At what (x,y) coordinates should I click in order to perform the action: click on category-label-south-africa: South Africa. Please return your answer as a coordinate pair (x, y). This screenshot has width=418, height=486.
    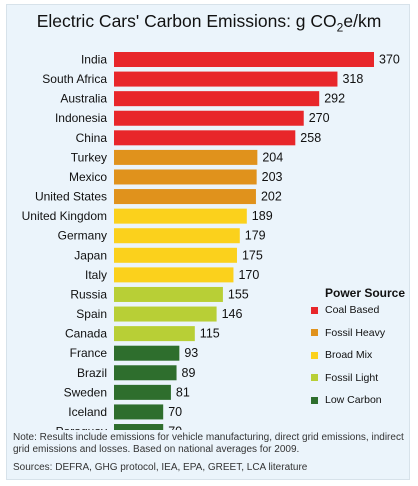
    Looking at the image, I should click on (74, 79).